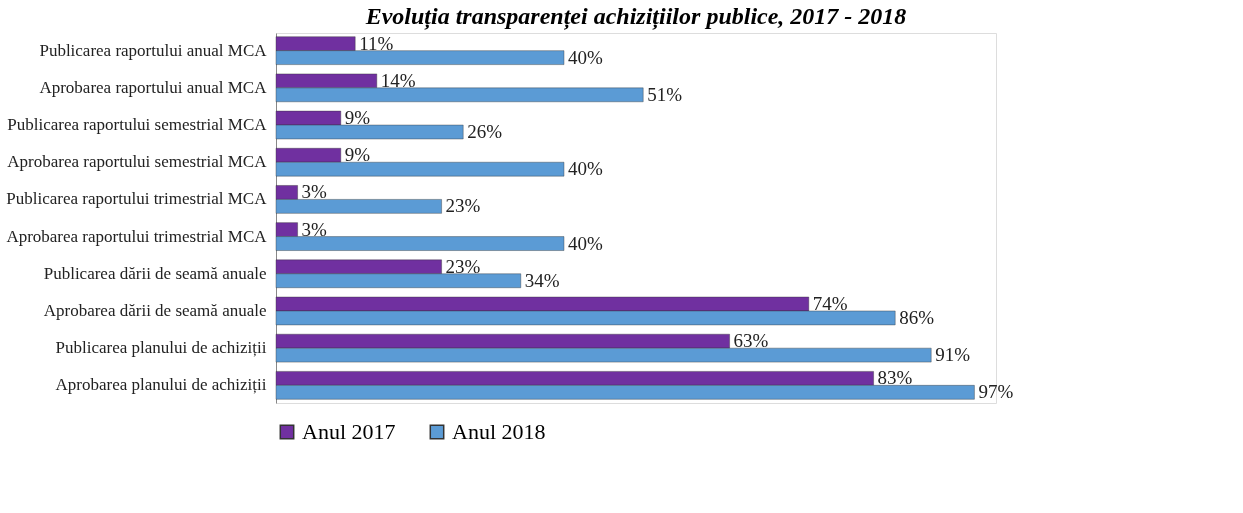  What do you see at coordinates (895, 378) in the screenshot?
I see `data-label: 83%` at bounding box center [895, 378].